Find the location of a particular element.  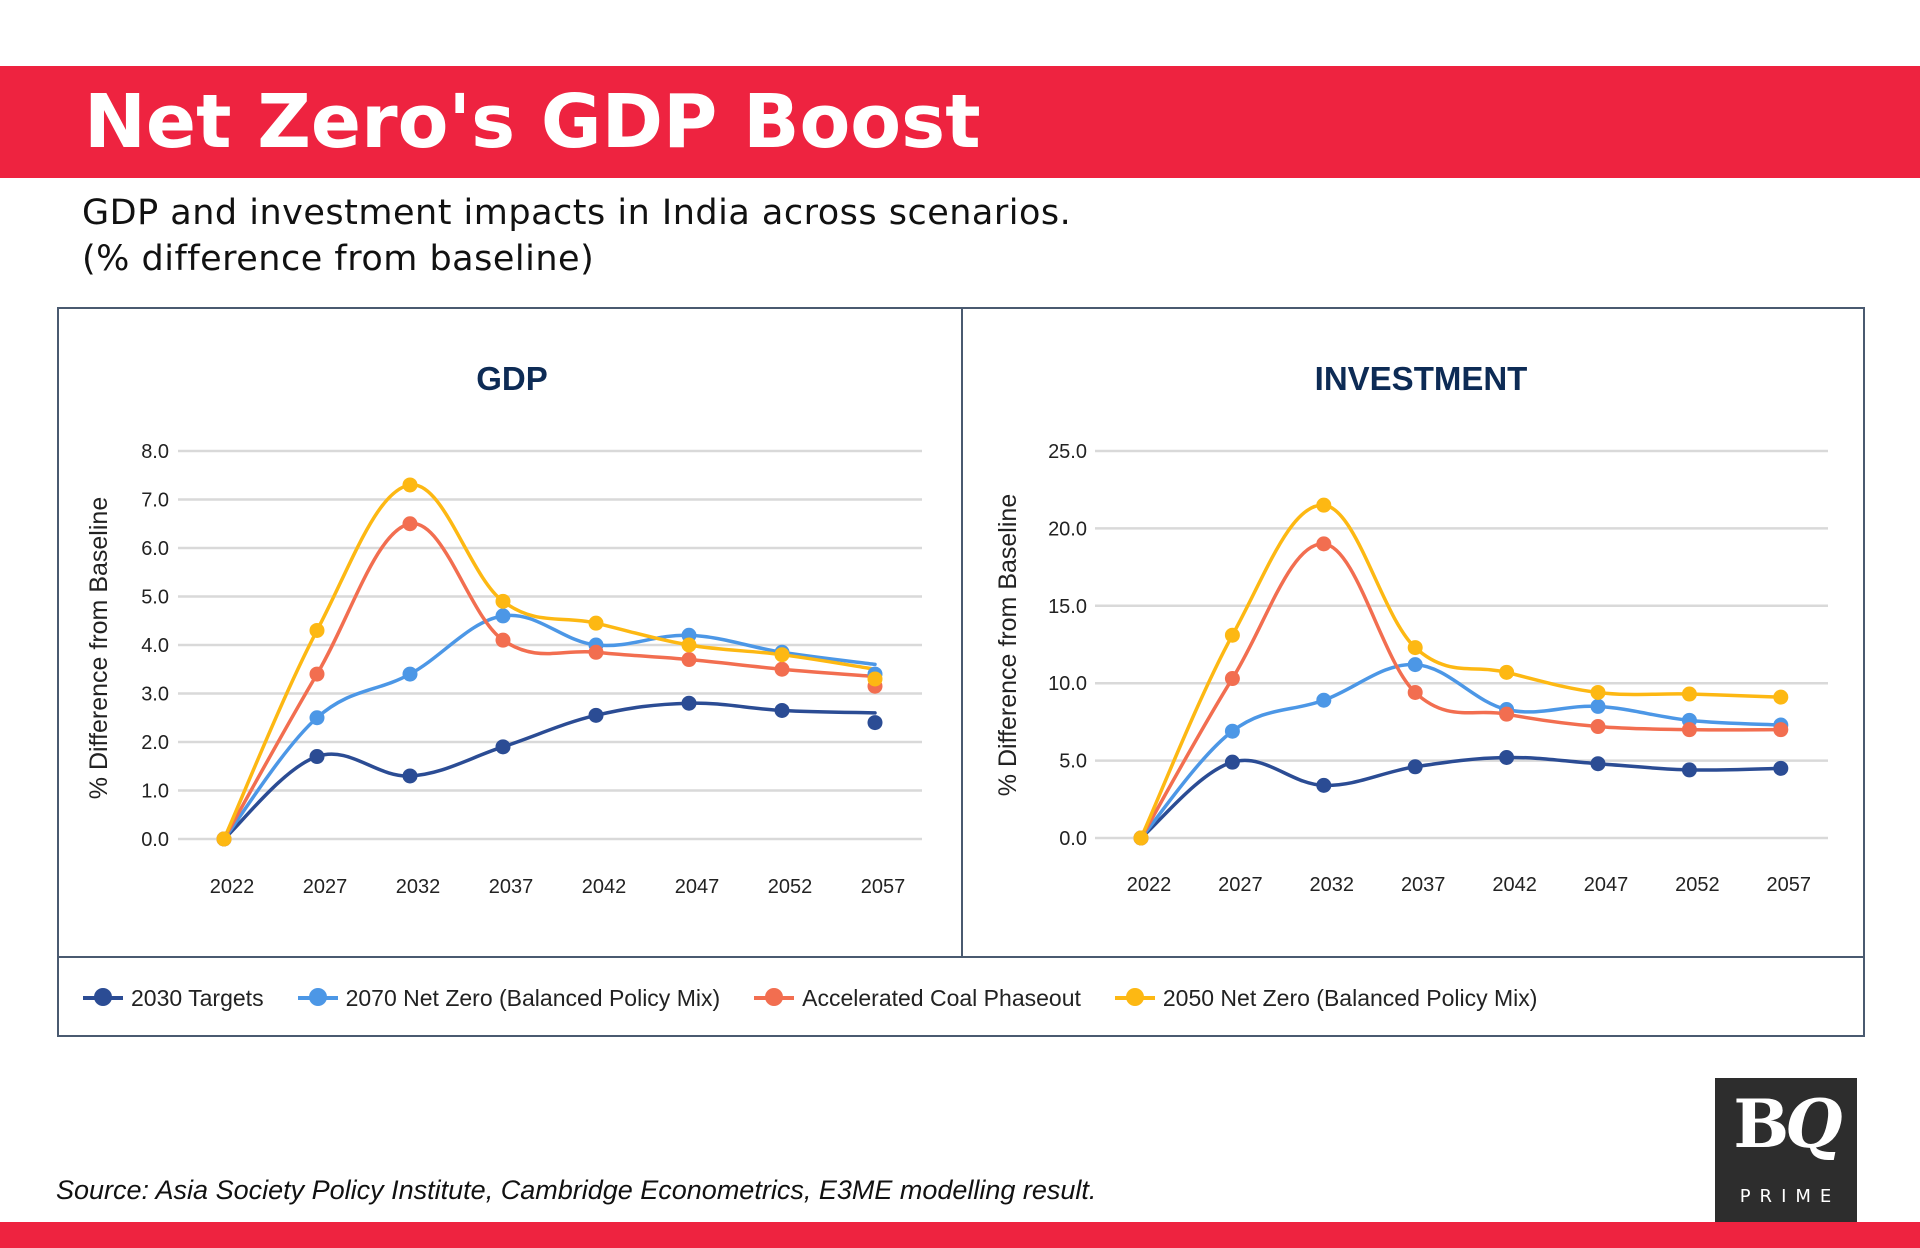

logo-bq-text: BQ is located at coordinates (1787, 1124).